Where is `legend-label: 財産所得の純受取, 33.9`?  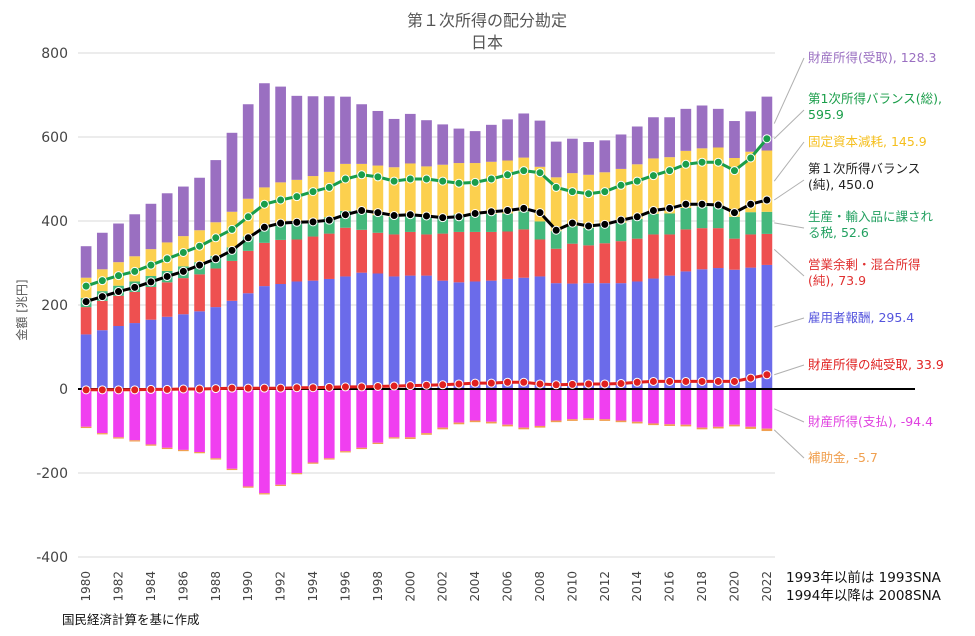
legend-label: 財産所得の純受取, 33.9 is located at coordinates (876, 364).